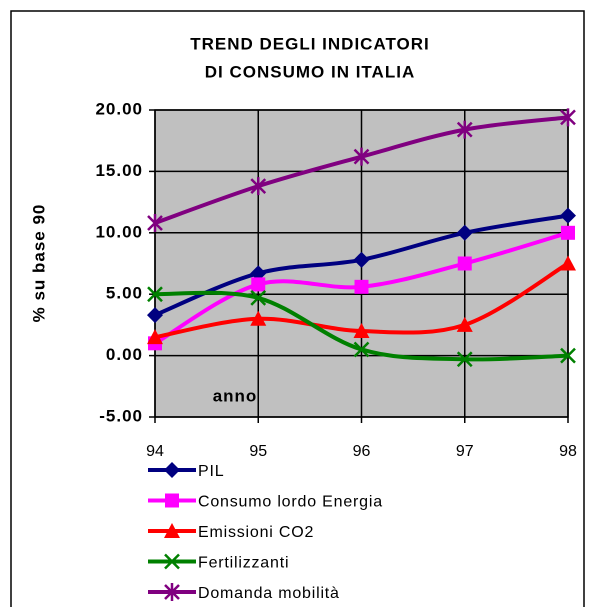 Image resolution: width=595 pixels, height=612 pixels. What do you see at coordinates (124, 293) in the screenshot?
I see `y-tick-label: 5.00` at bounding box center [124, 293].